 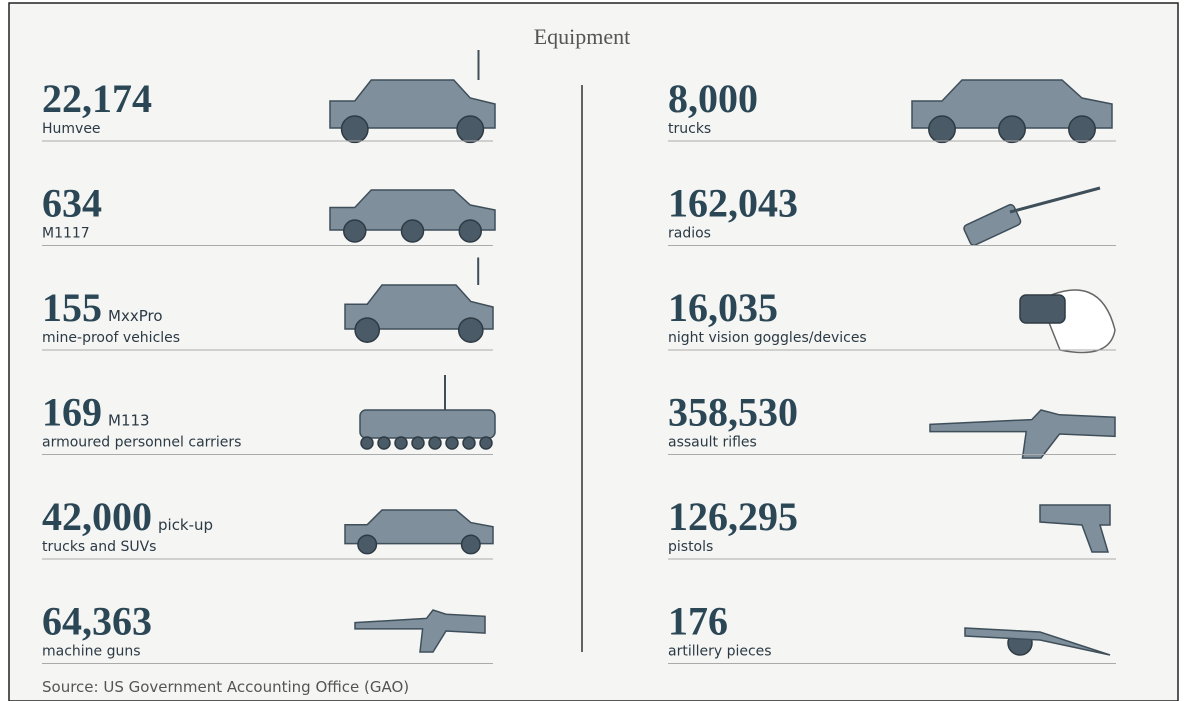 I want to click on item: 155 MxxPro mine-proof vehicles, so click(x=268, y=304).